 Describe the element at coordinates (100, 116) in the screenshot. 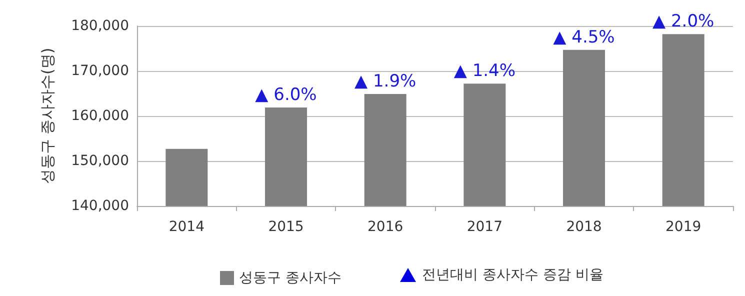

I see `y-tick-label: 160,000` at that location.